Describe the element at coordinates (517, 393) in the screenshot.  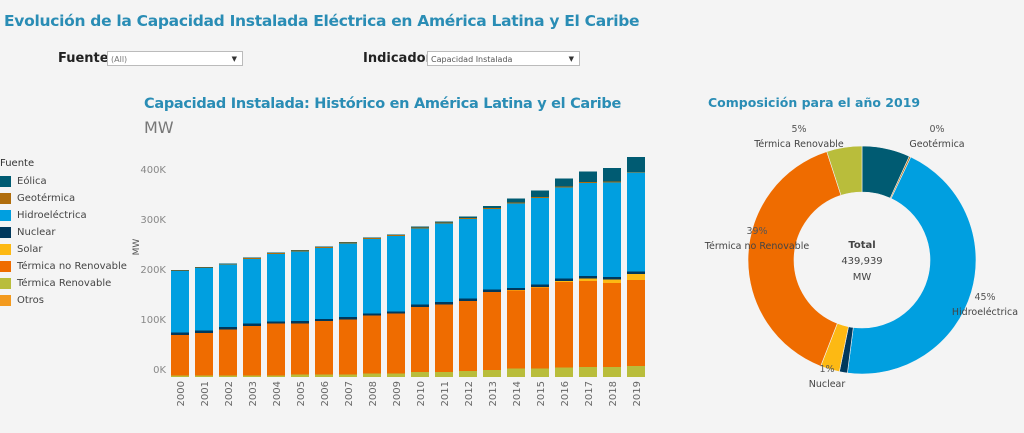
I see `x-tick-label: 2014` at that location.